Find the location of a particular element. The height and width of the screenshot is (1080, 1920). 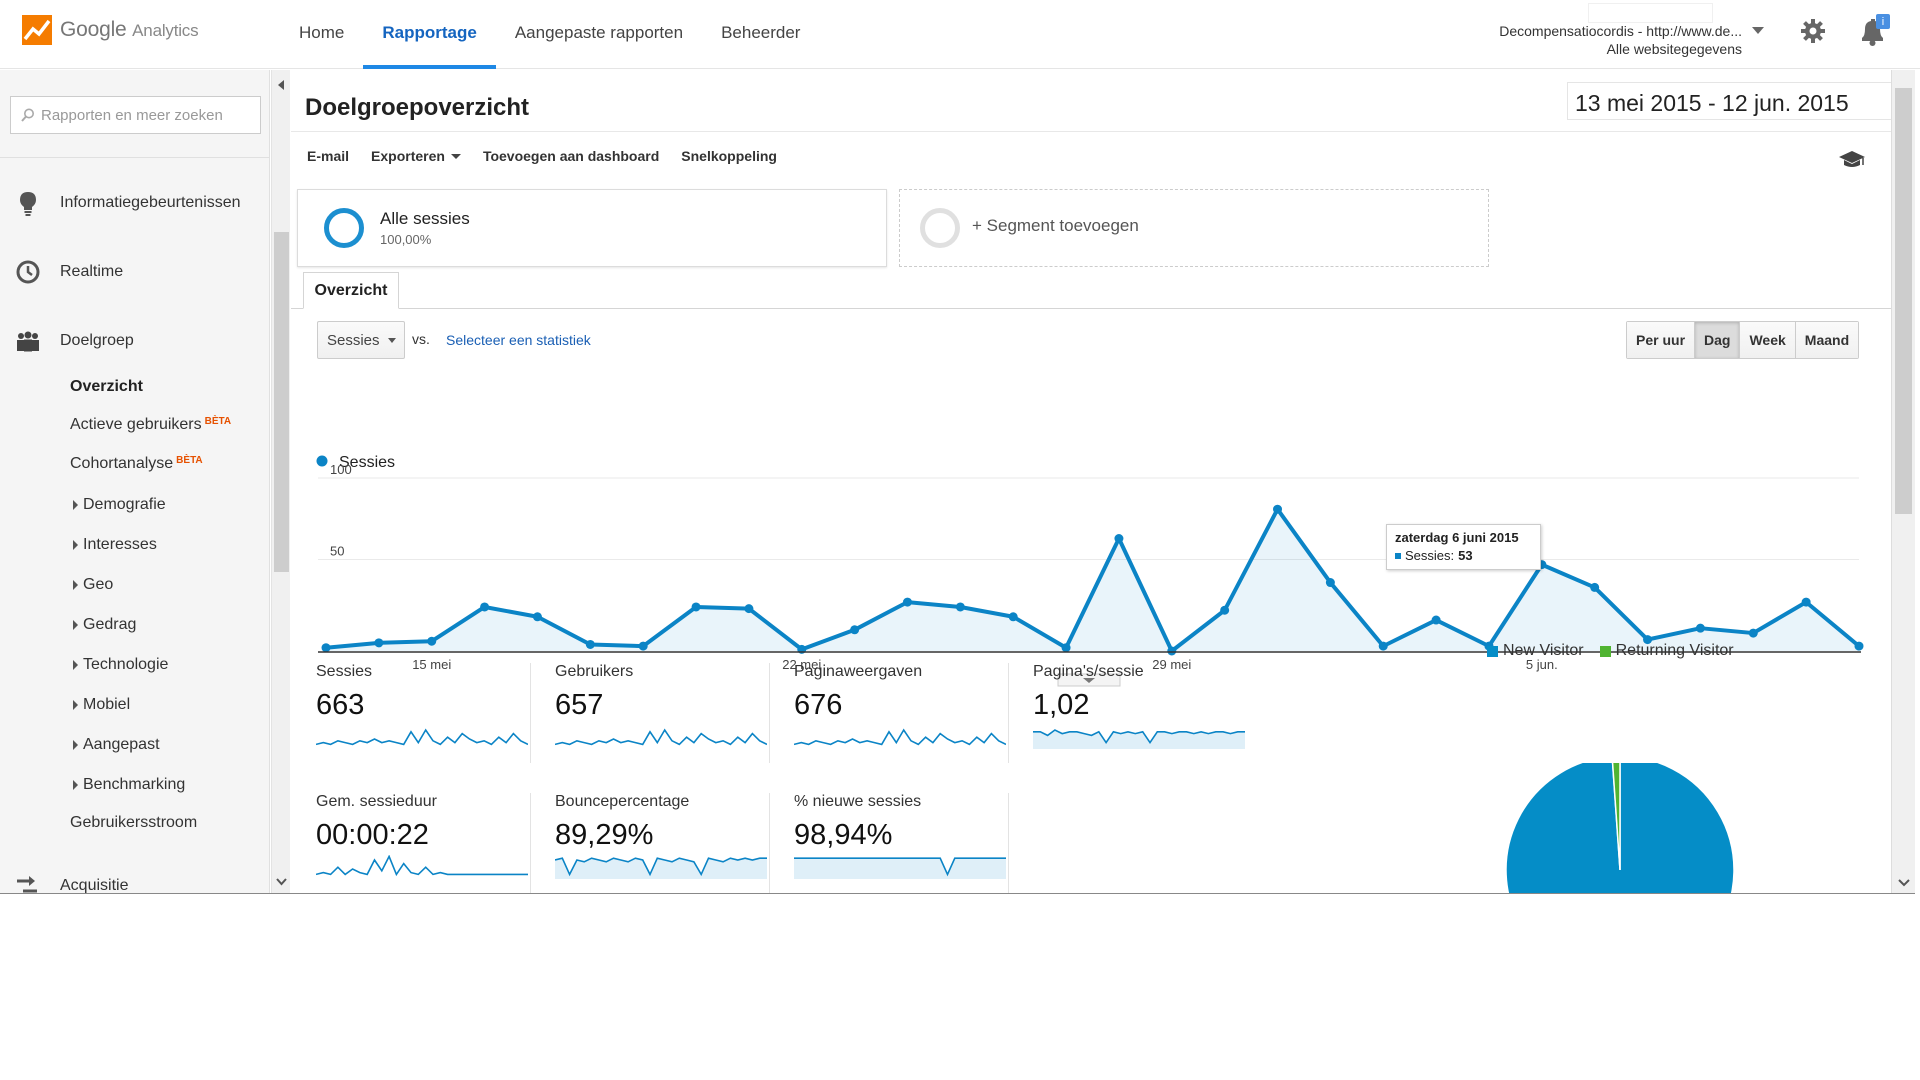

legend-item-returning-visitor: Returning Visitor is located at coordinates (1666, 651).